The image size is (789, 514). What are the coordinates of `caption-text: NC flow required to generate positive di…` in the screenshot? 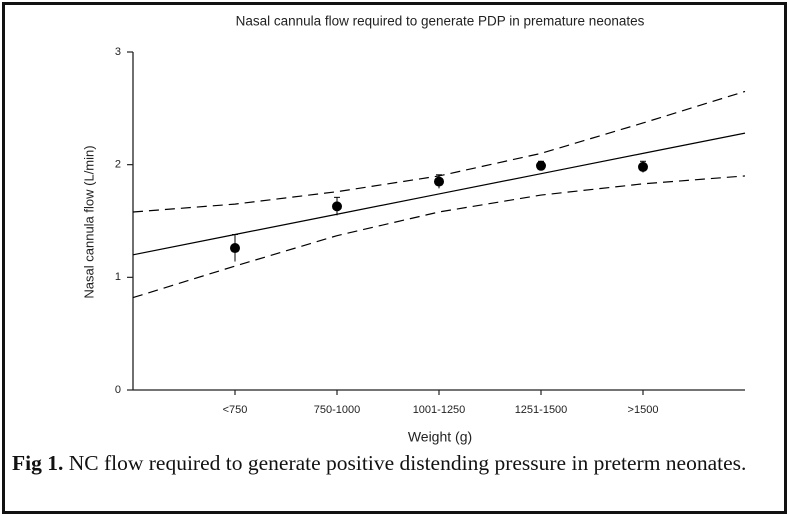 It's located at (407, 463).